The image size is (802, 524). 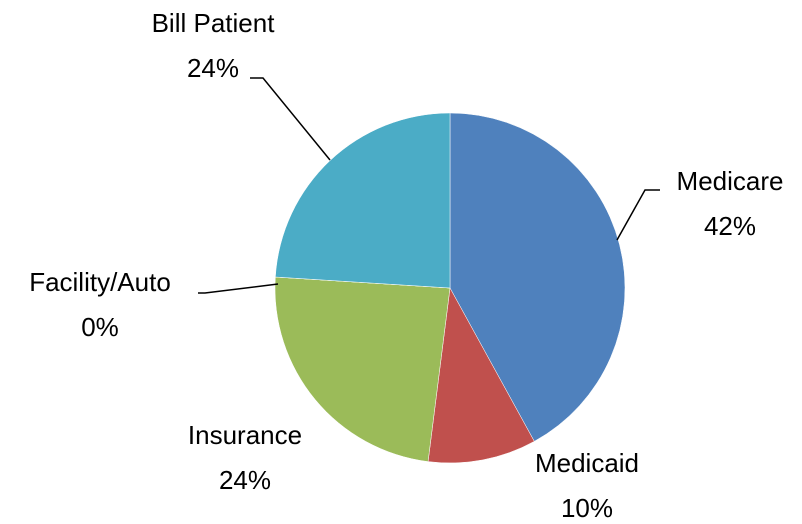 I want to click on data-label-name: Medicare, so click(x=730, y=181).